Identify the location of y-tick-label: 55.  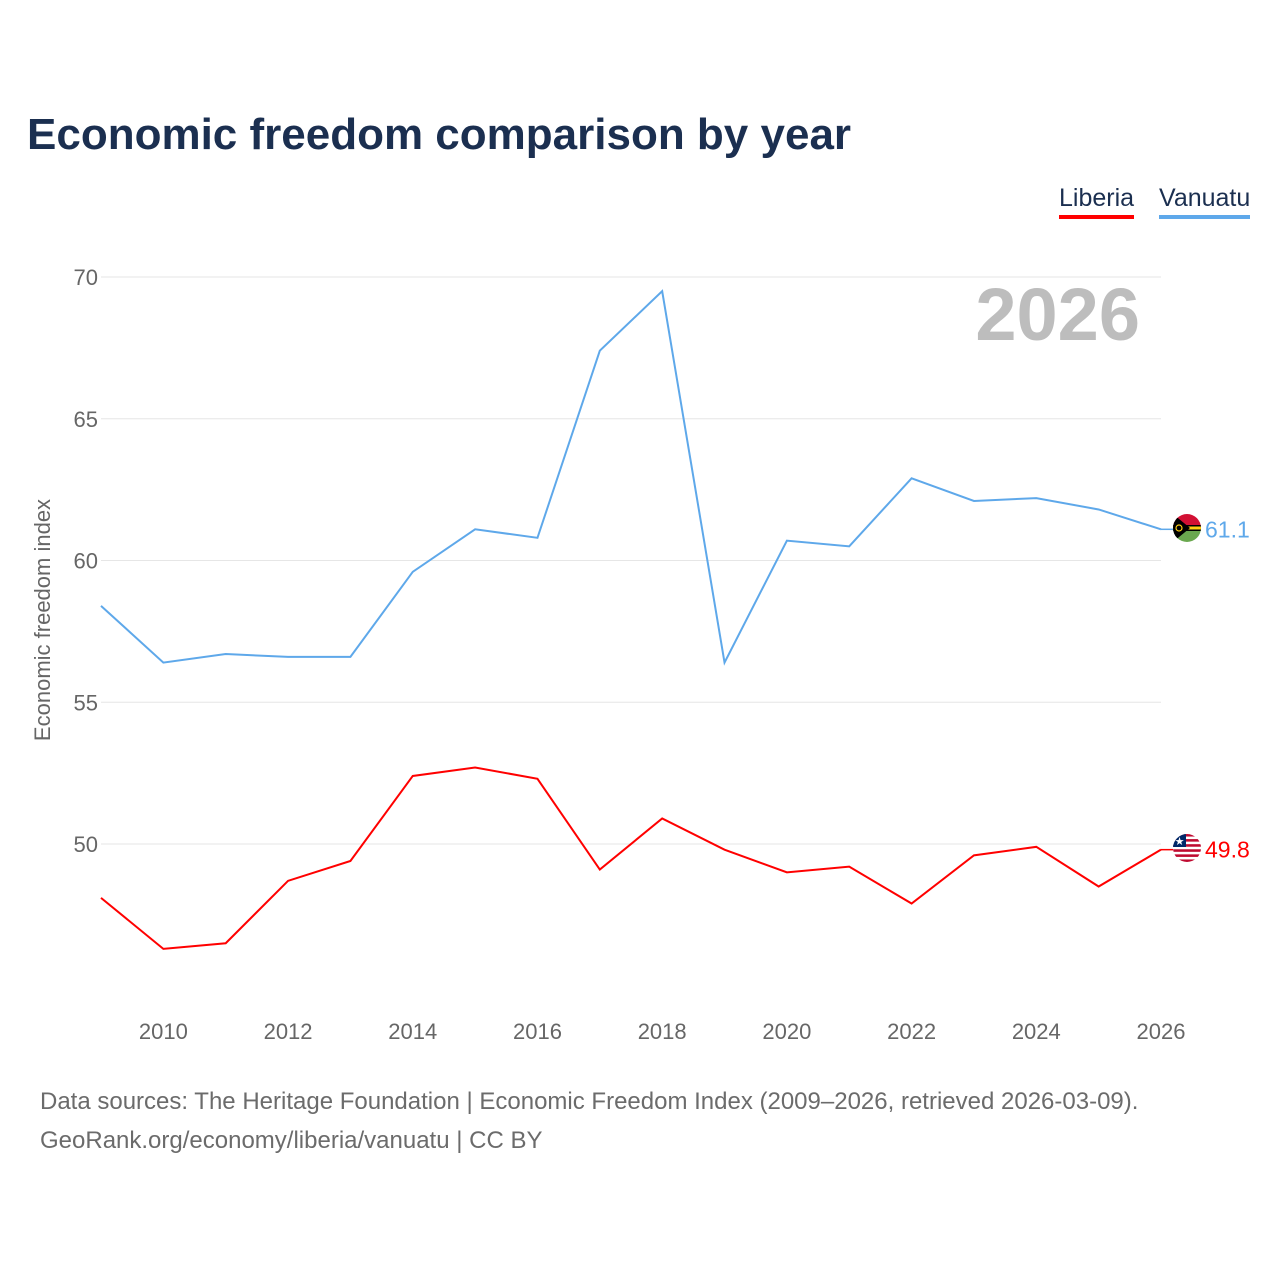
(86, 702).